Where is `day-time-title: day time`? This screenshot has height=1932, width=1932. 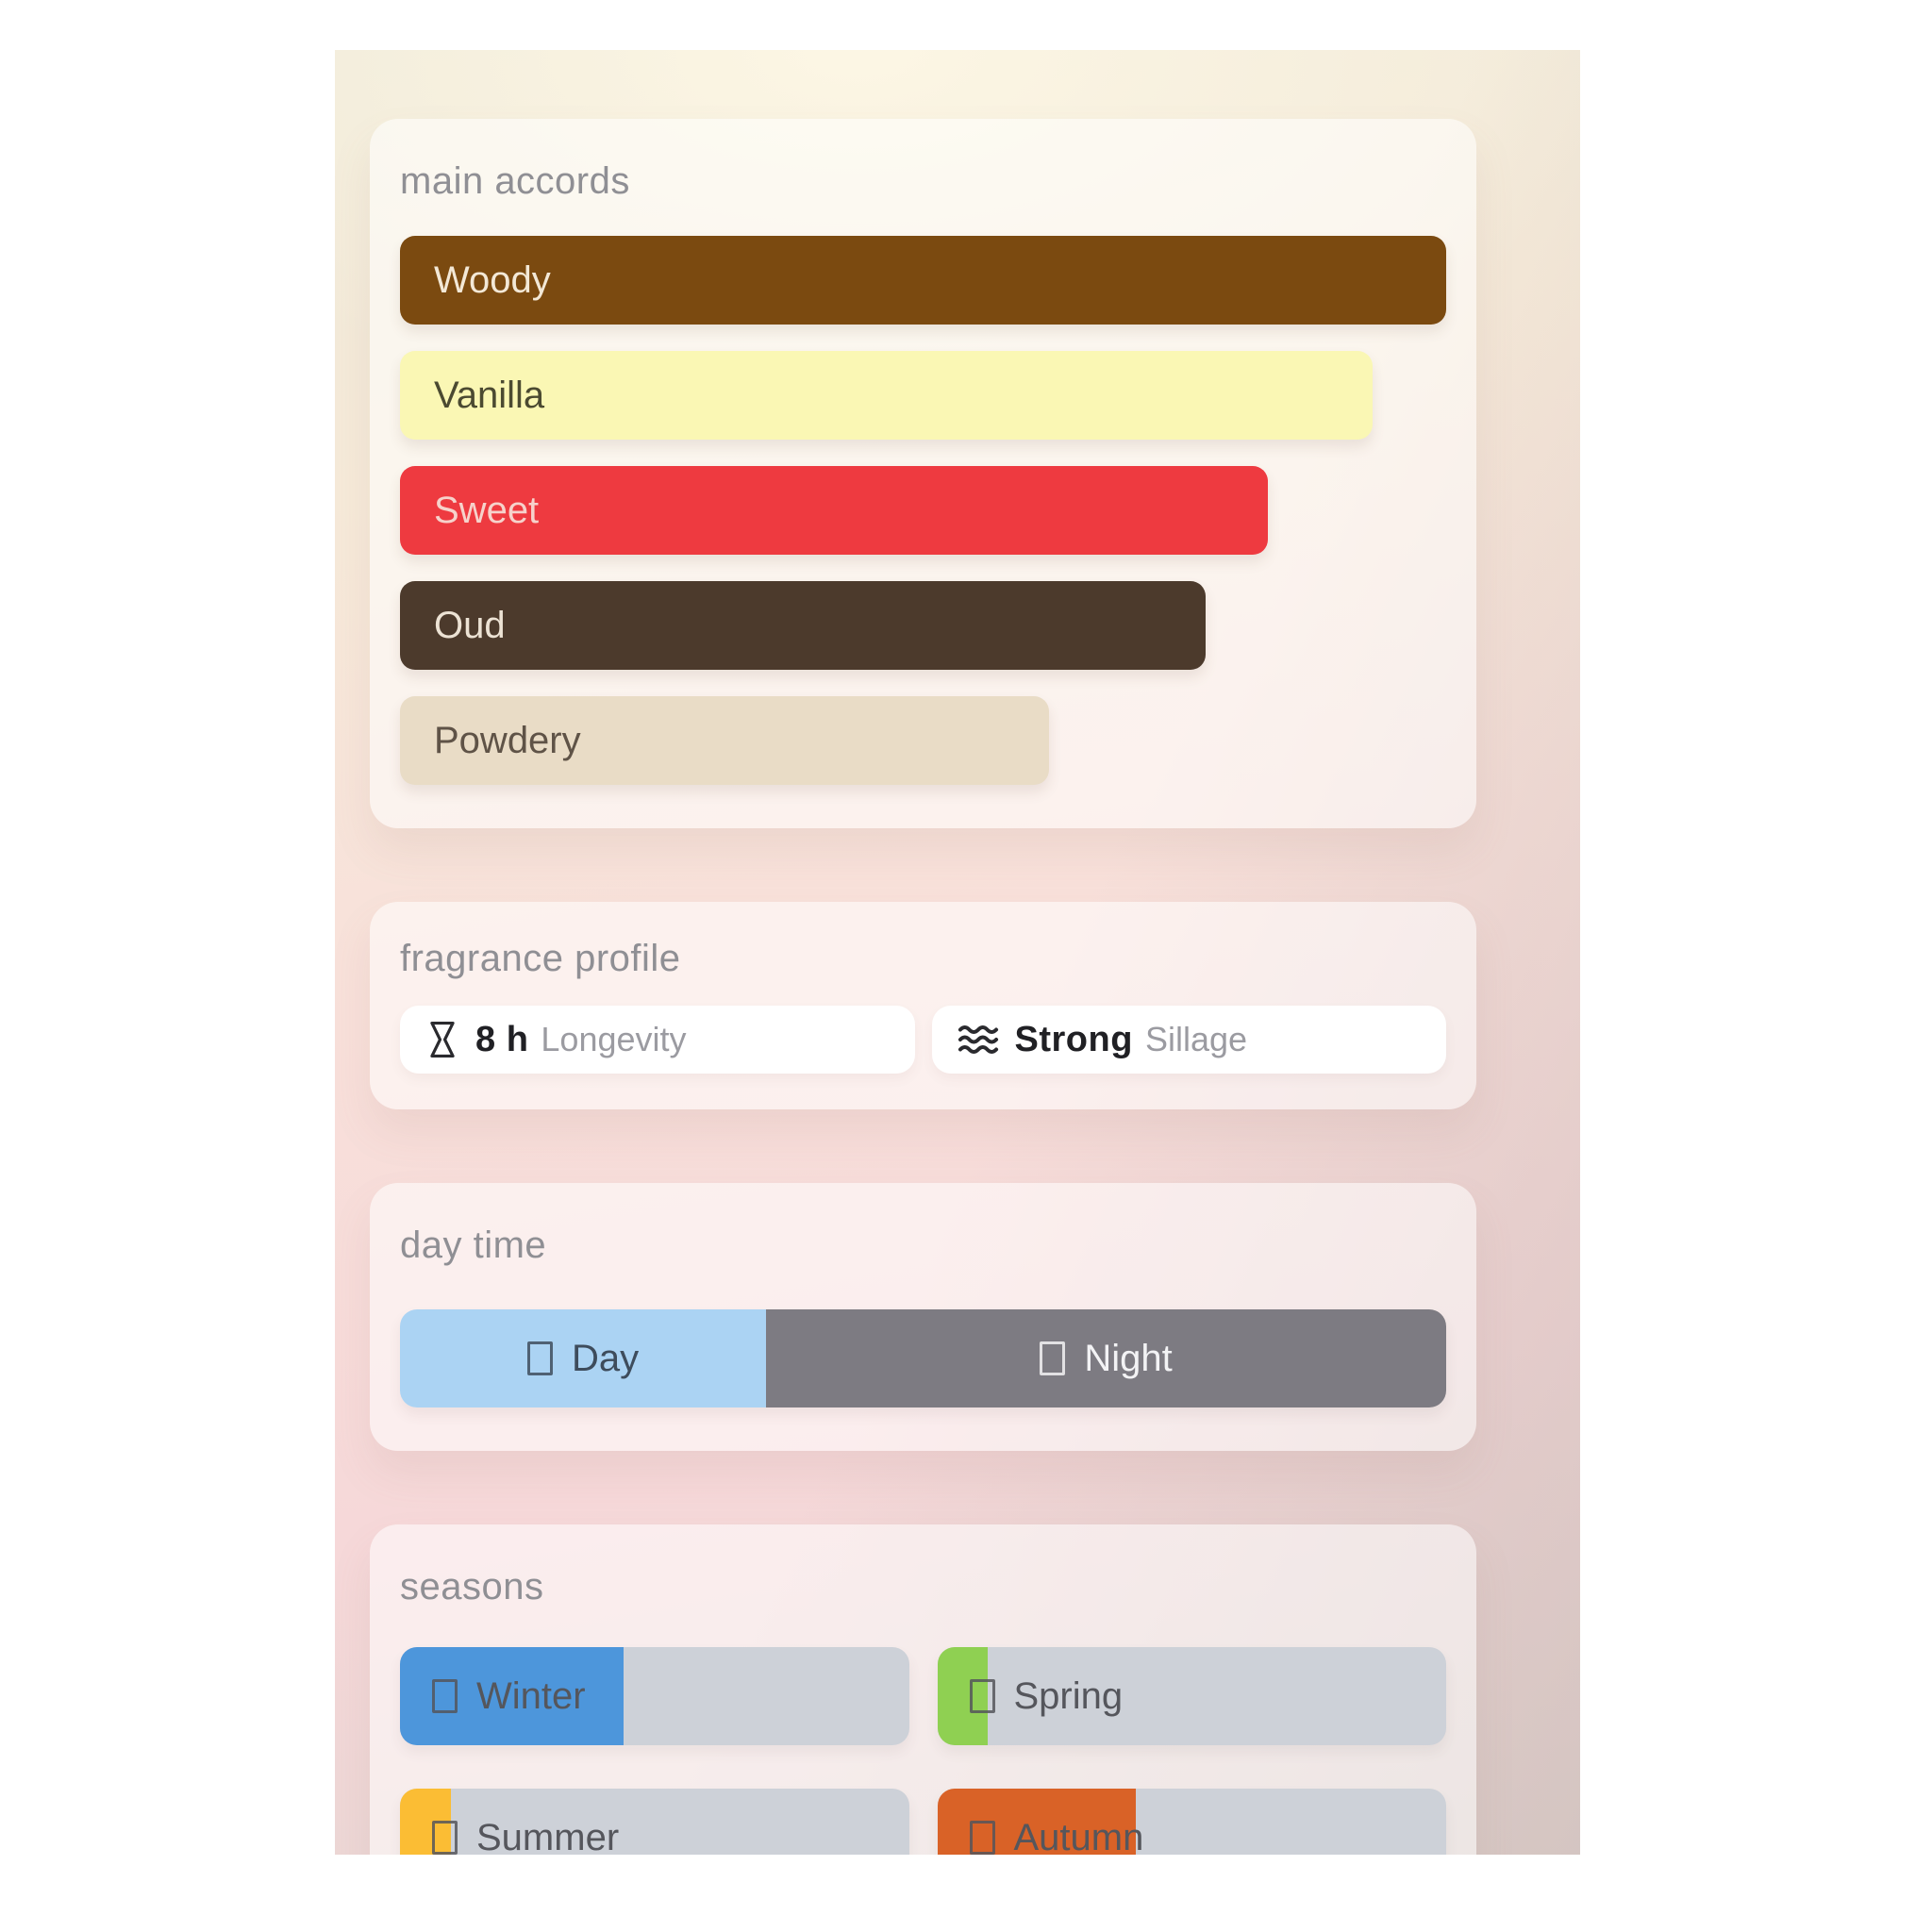
day-time-title: day time is located at coordinates (473, 1245).